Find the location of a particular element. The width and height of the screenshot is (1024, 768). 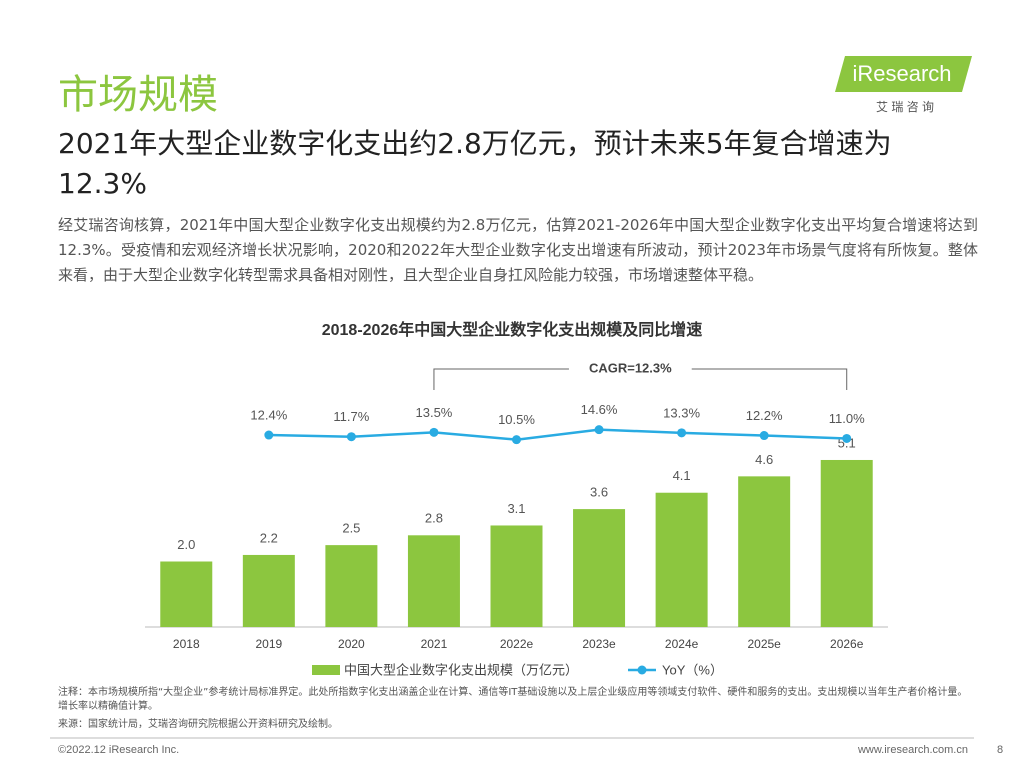

bar-label: 2.2 is located at coordinates (269, 537).